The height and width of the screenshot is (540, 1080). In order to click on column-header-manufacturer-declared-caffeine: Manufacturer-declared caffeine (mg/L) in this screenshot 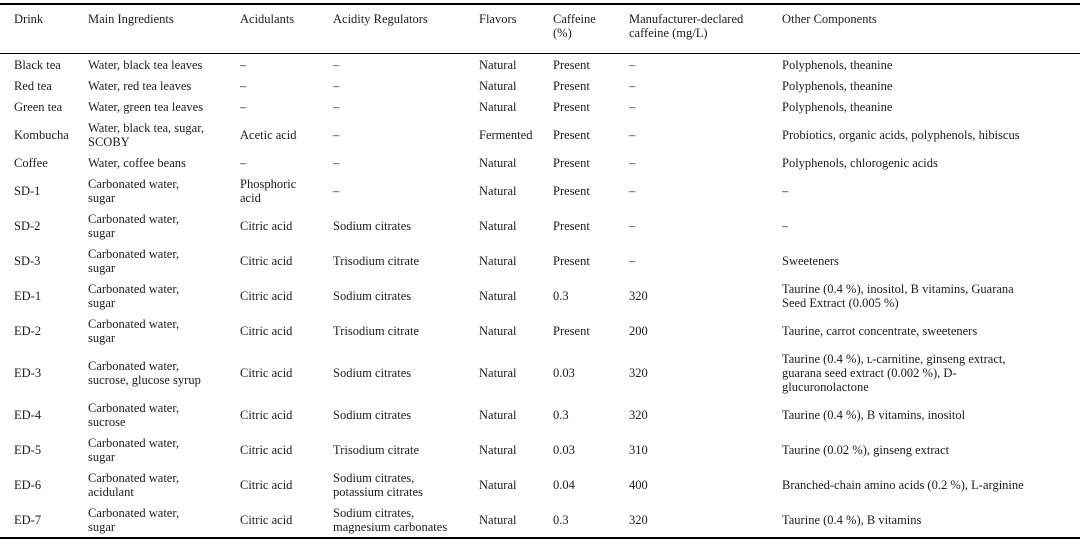, I will do `click(705, 29)`.